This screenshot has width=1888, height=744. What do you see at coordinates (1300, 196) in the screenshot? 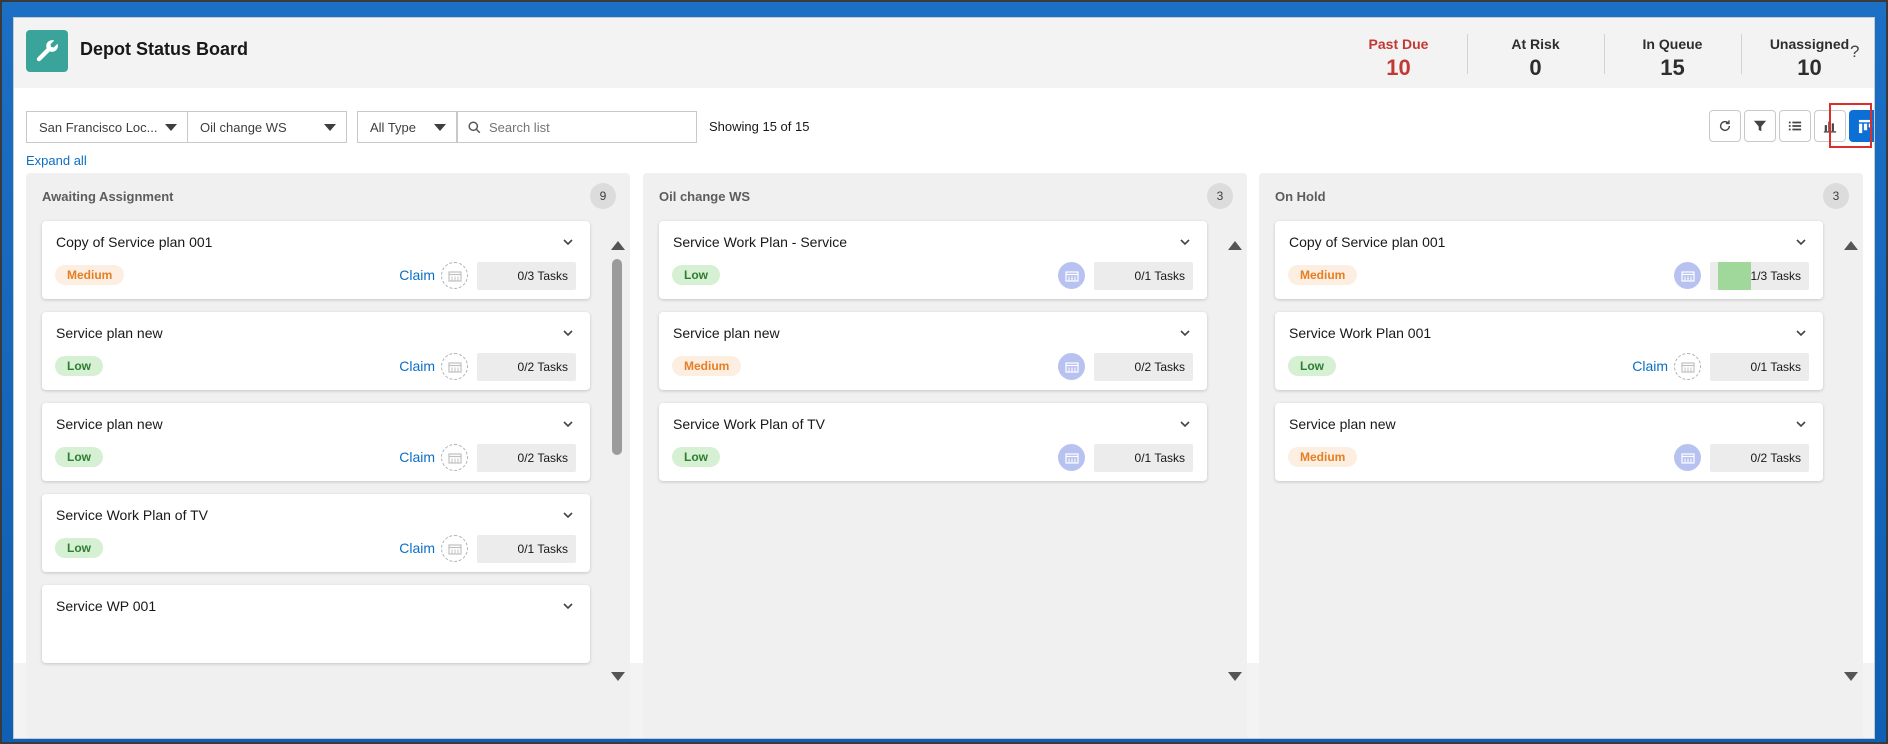
I see `column-title: On Hold` at bounding box center [1300, 196].